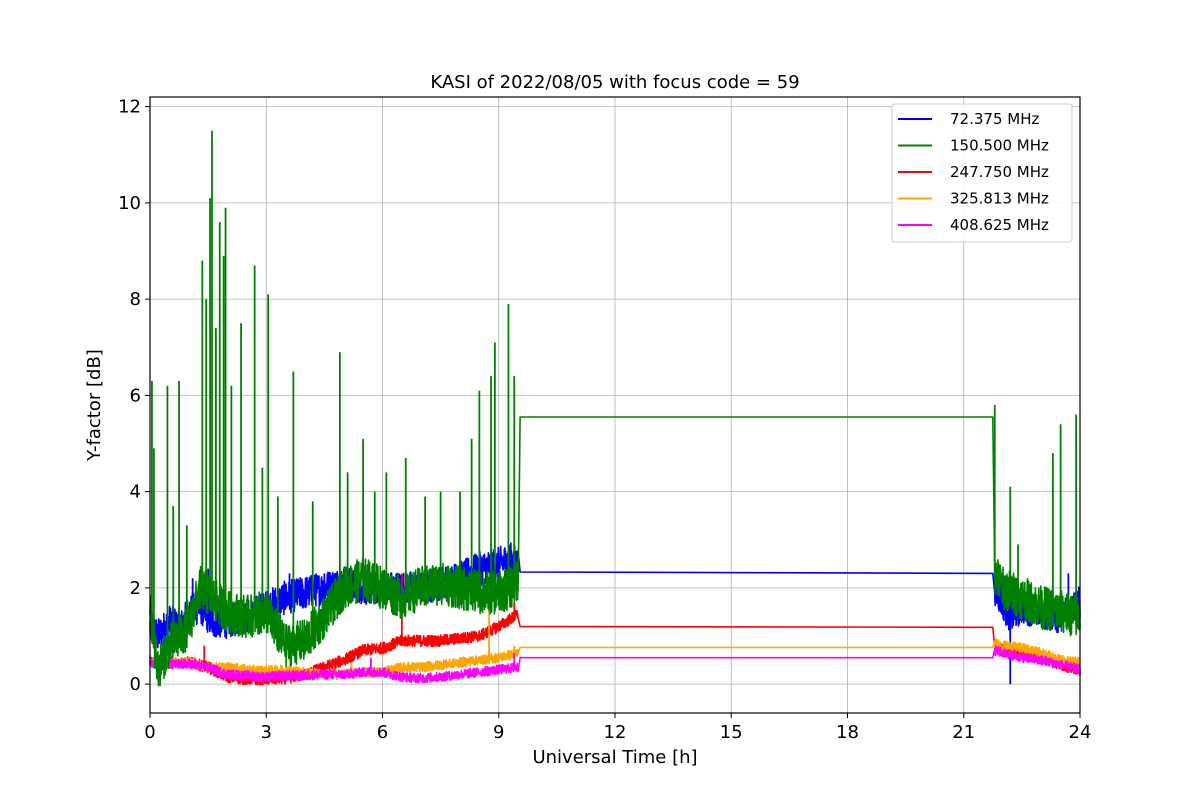 This screenshot has width=1200, height=800. I want to click on y-tick-label: 2, so click(135, 588).